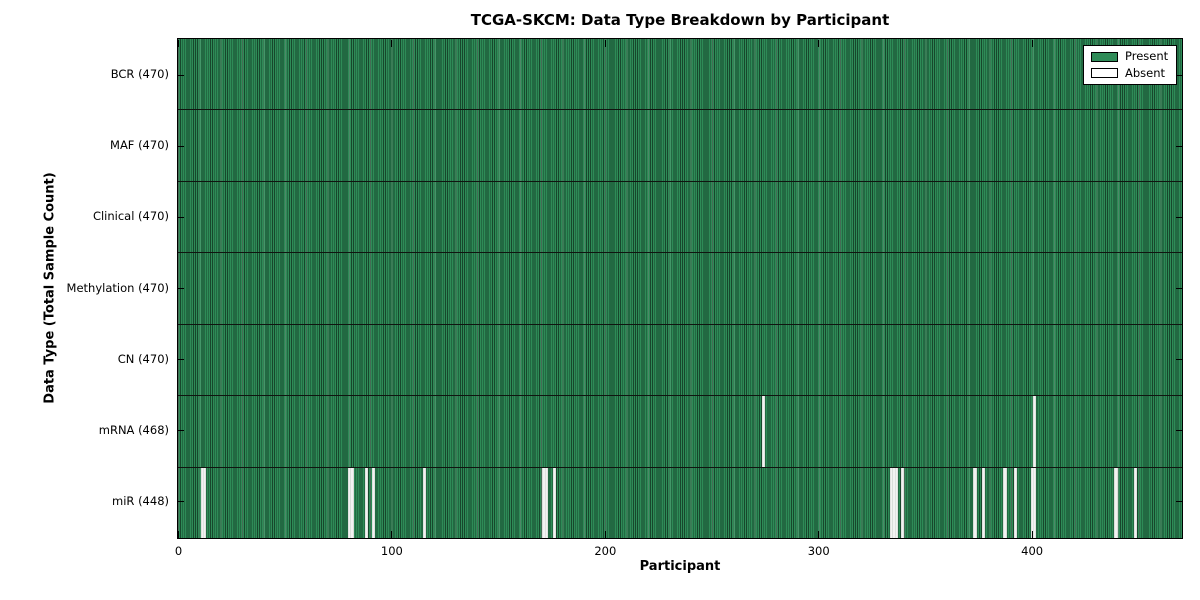  I want to click on legend-entry-present: Present, so click(1130, 56).